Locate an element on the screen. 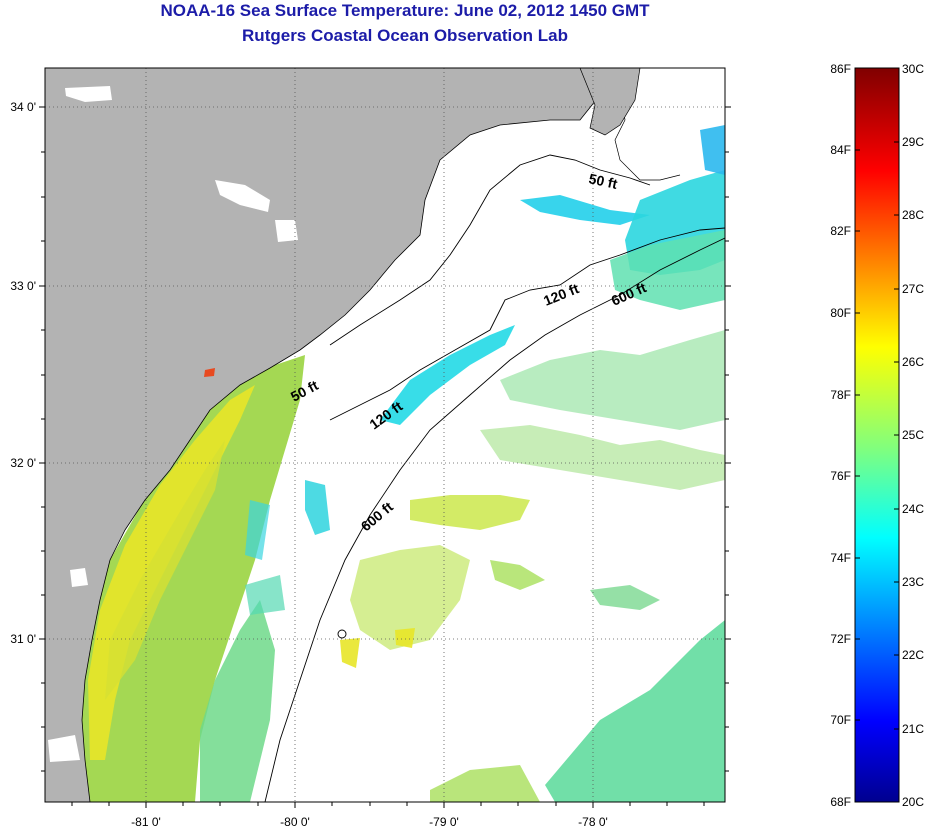 Image resolution: width=936 pixels, height=832 pixels. lon-label: -80 0' is located at coordinates (295, 822).